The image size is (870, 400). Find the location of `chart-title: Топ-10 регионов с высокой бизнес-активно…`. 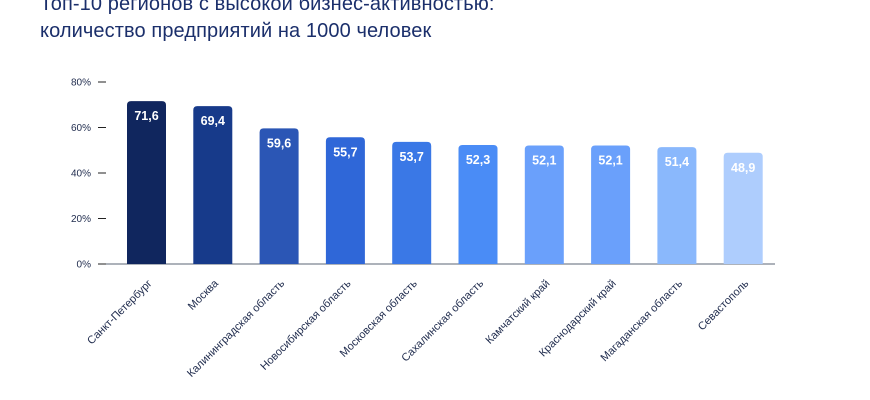

chart-title: Топ-10 регионов с высокой бизнес-активно… is located at coordinates (267, 22).